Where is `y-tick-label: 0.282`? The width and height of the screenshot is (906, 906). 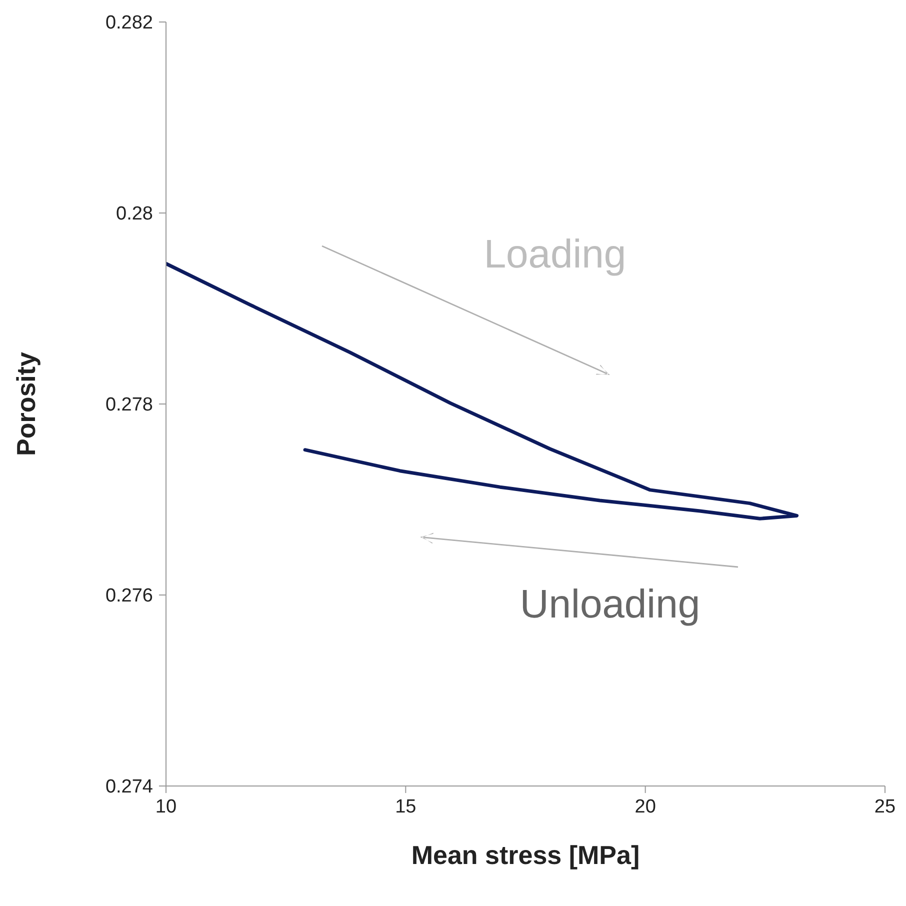
y-tick-label: 0.282 is located at coordinates (129, 23).